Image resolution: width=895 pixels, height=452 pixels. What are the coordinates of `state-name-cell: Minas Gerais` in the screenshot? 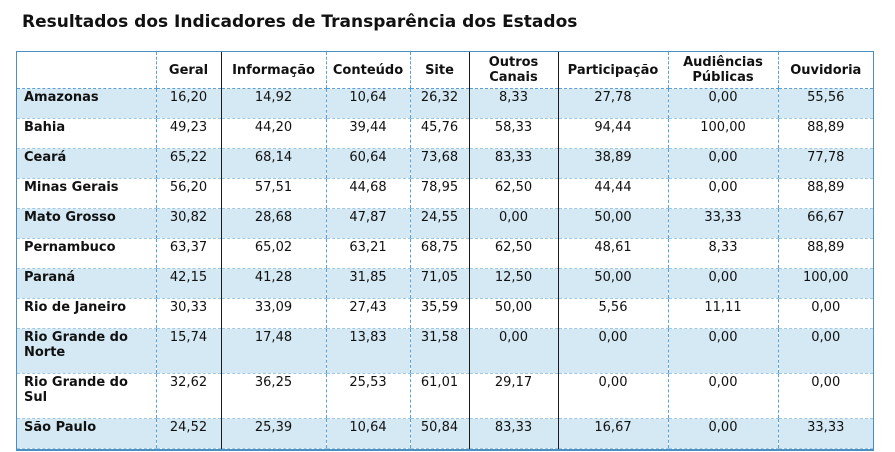 It's located at (86, 193).